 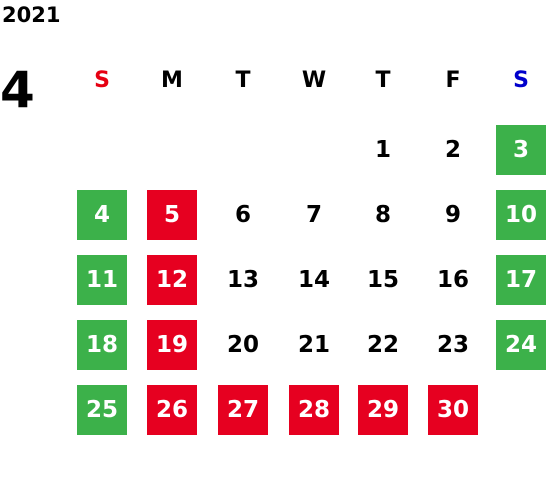 What do you see at coordinates (452, 215) in the screenshot?
I see `day-cell: 9` at bounding box center [452, 215].